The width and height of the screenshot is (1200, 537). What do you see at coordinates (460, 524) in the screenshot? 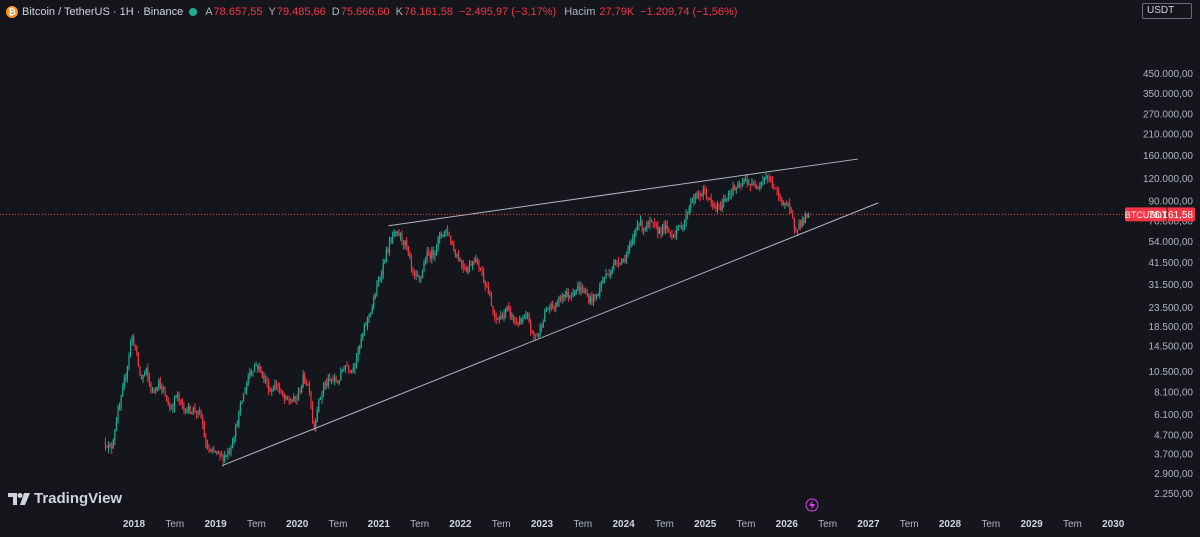
I see `x-tick-label: 2022` at bounding box center [460, 524].